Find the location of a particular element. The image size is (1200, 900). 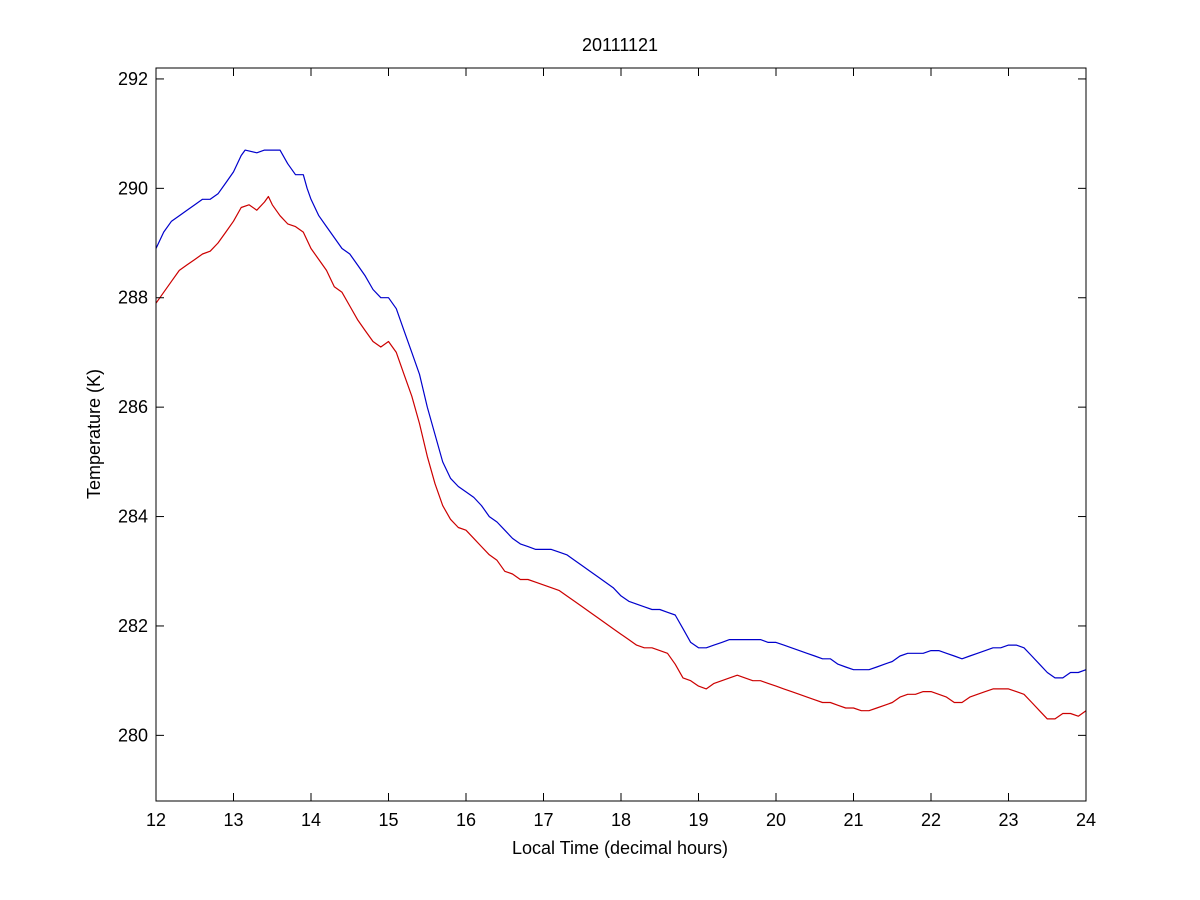

y-tick-label: 290 is located at coordinates (133, 188).